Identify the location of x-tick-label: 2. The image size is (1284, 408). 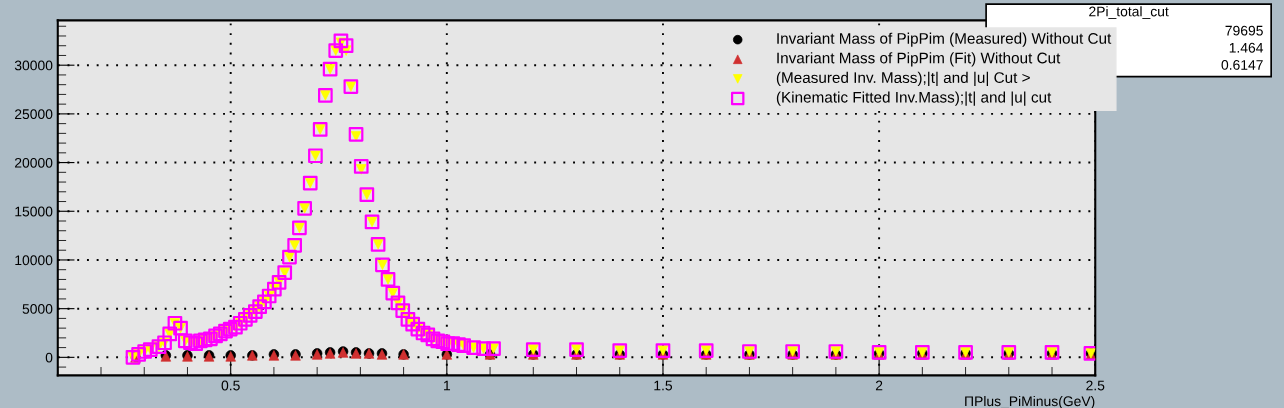
(879, 385).